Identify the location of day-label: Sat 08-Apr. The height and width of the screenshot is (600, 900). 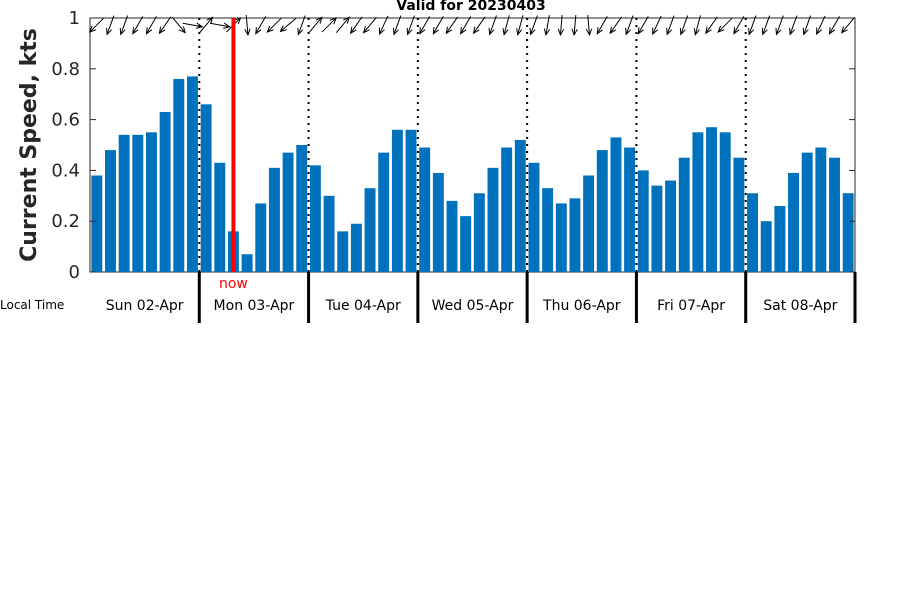
(800, 306).